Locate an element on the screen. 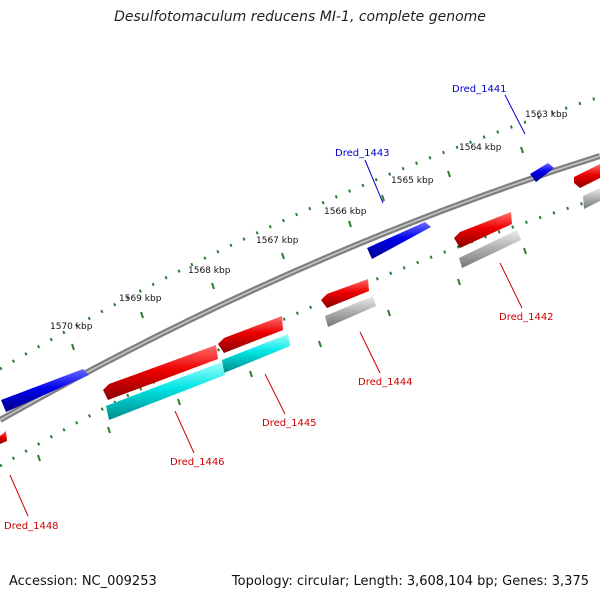  scale-label: 1569 kbp is located at coordinates (140, 299).